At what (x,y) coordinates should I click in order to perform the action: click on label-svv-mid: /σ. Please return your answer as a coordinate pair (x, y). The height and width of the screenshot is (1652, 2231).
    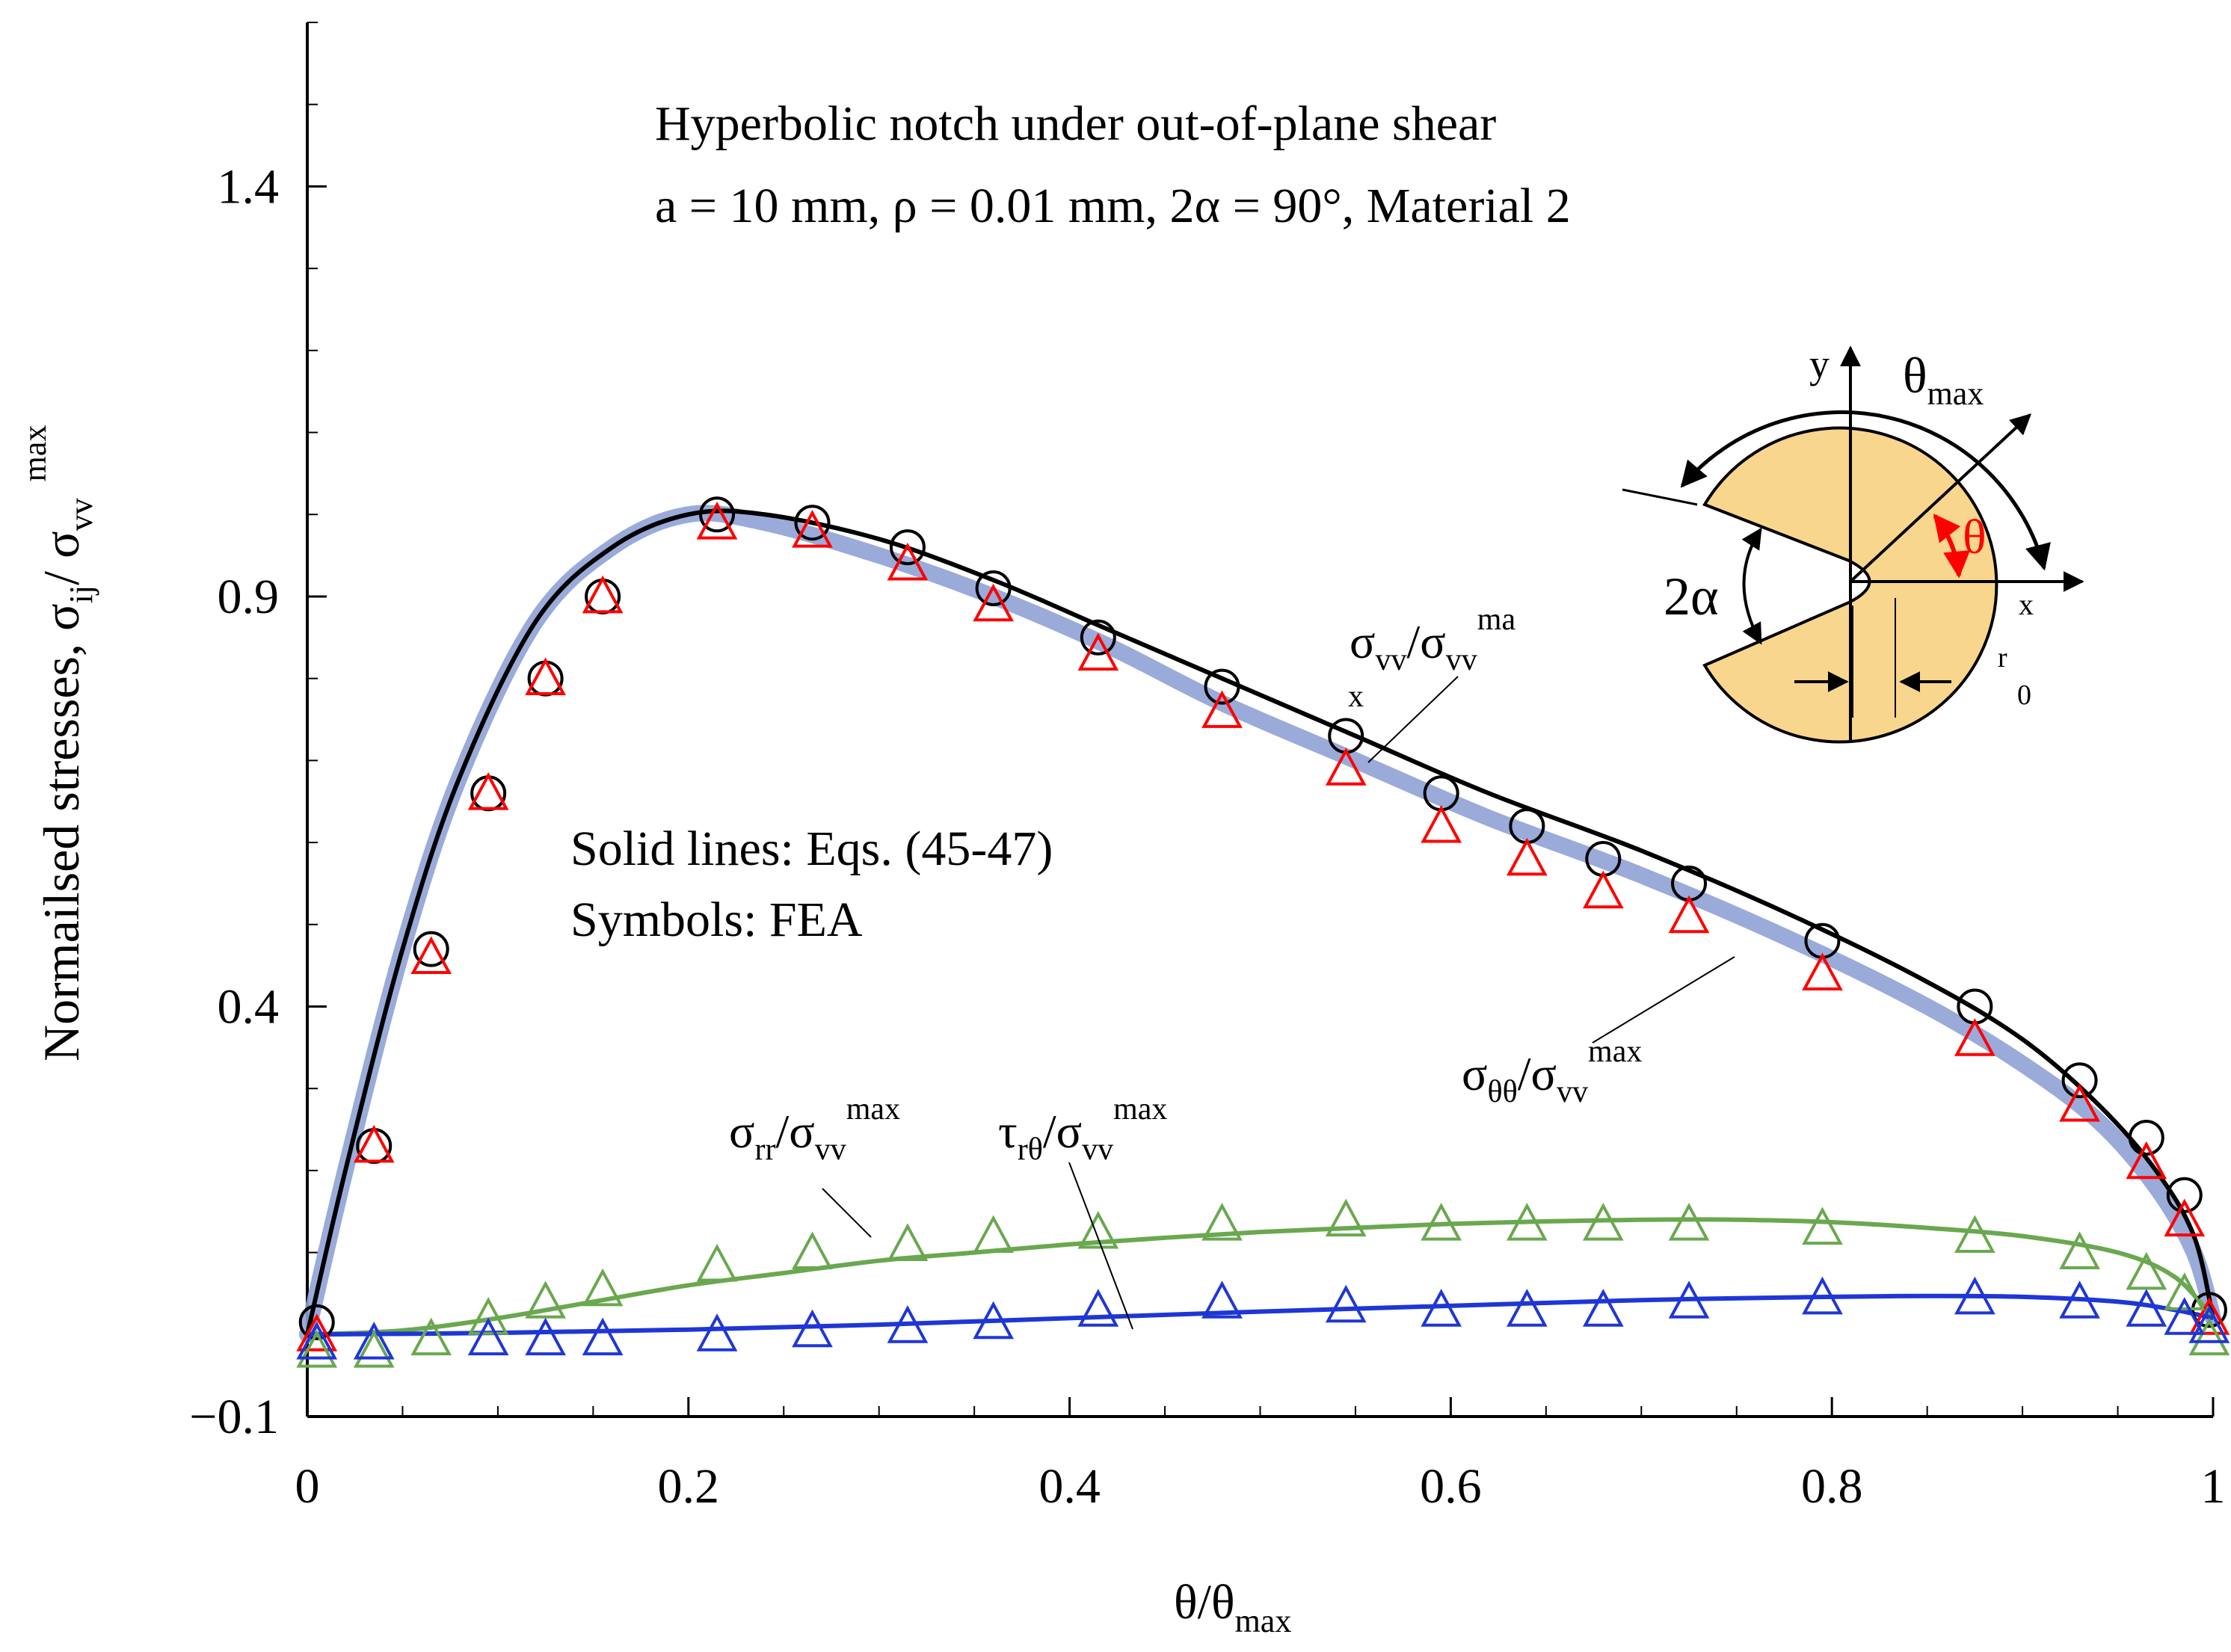
    Looking at the image, I should click on (1427, 641).